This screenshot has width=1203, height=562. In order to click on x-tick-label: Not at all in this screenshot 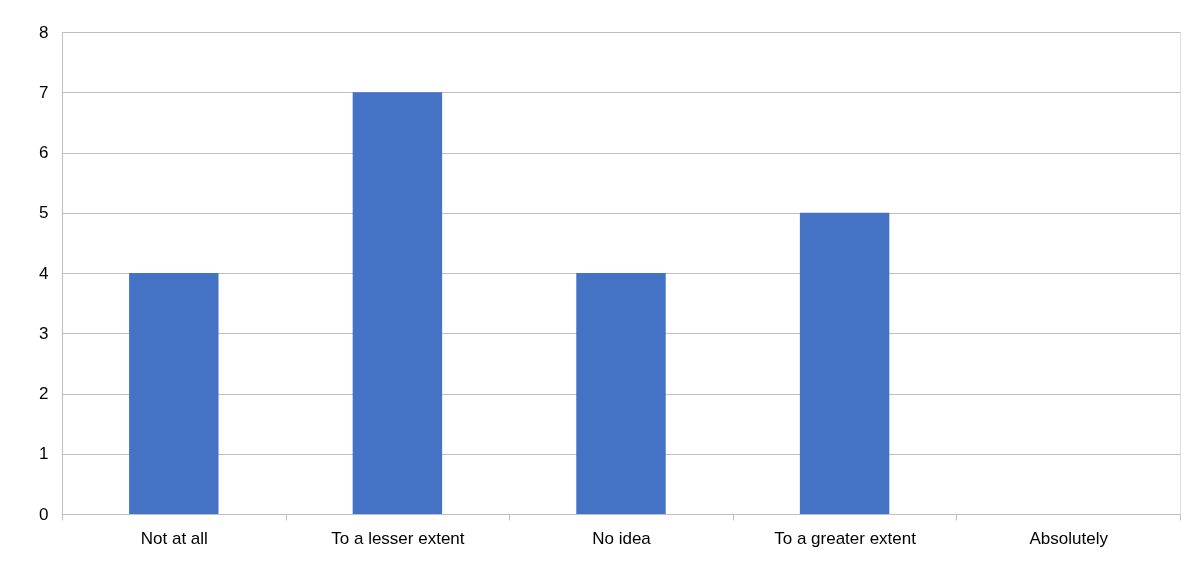, I will do `click(174, 538)`.